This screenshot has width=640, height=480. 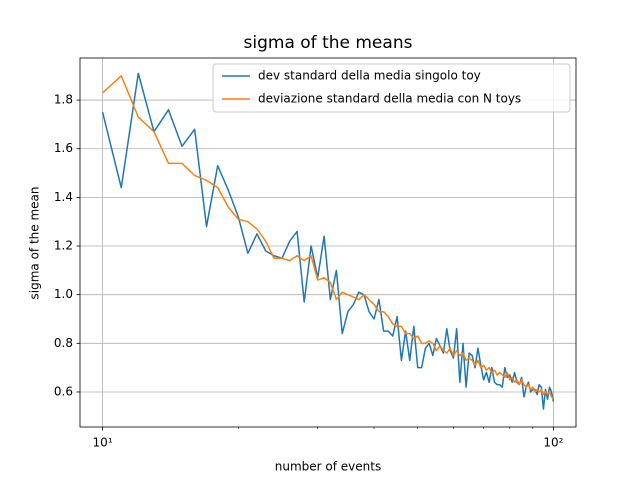 I want to click on legend-label: dev standard della media singolo toy, so click(x=369, y=76).